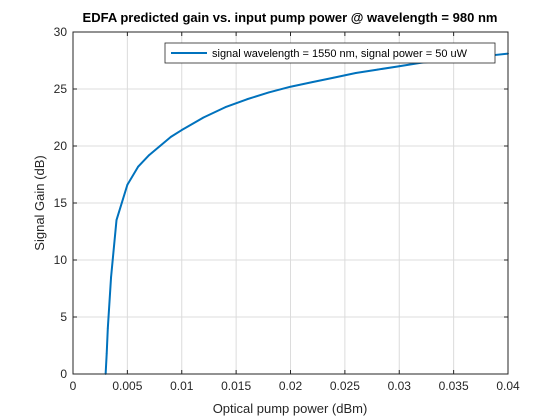 This screenshot has height=420, width=560. I want to click on y-tick-label: 5, so click(63, 317).